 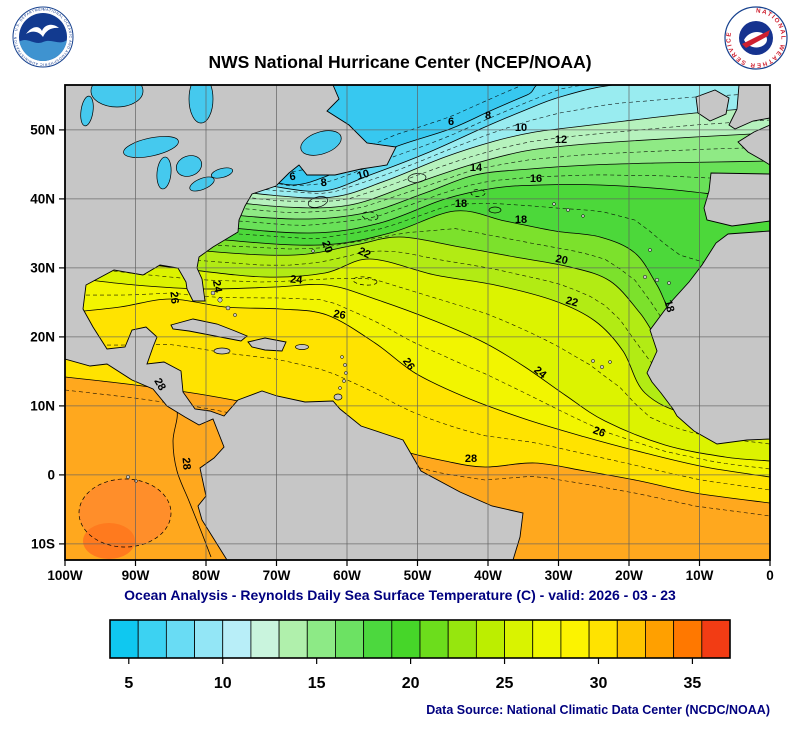 I want to click on colorbar-frame, so click(x=420, y=639).